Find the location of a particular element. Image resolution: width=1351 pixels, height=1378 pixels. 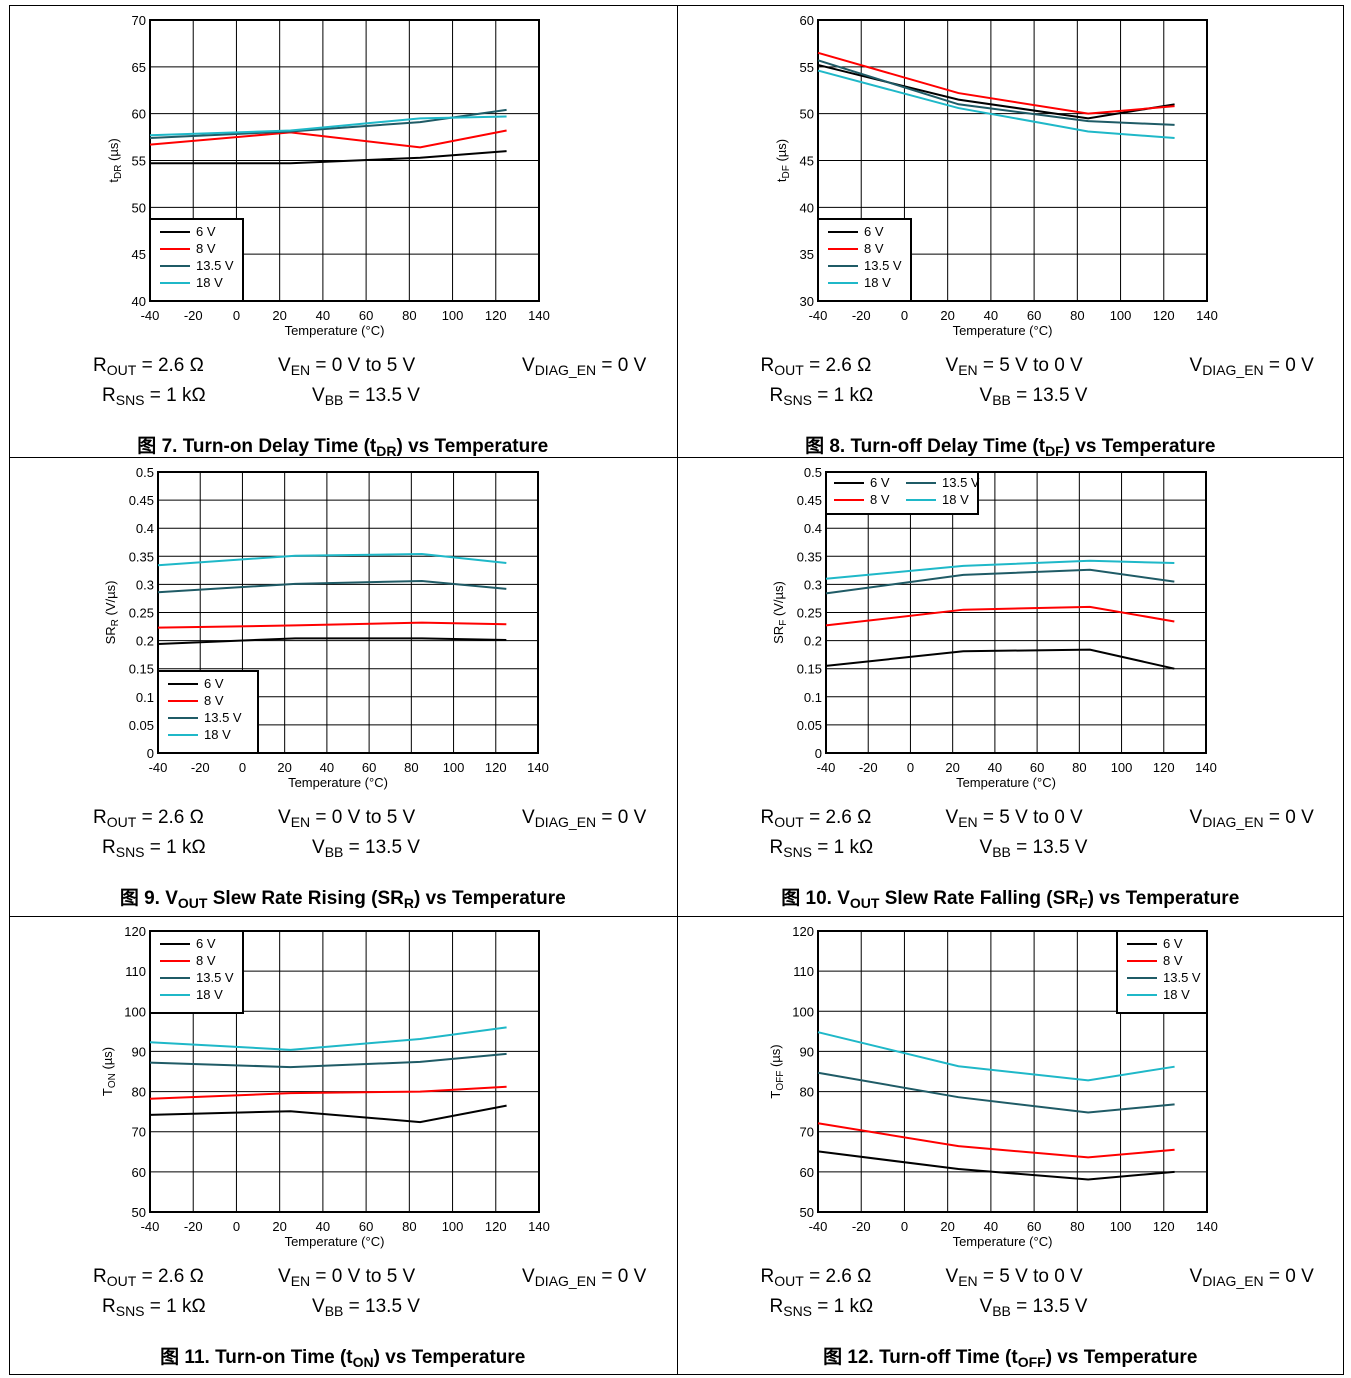

caption-sub-2: R is located at coordinates (408, 903).